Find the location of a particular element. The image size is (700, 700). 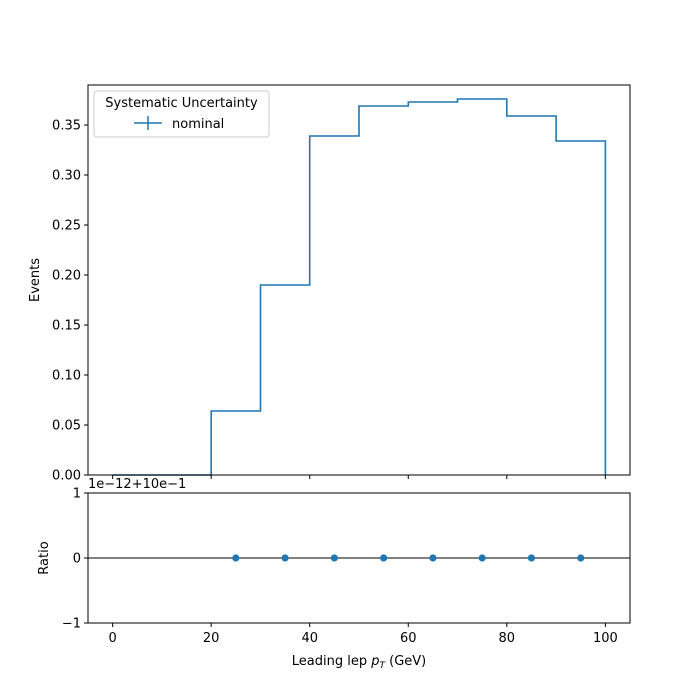

x-tick-label: 100 is located at coordinates (605, 638).